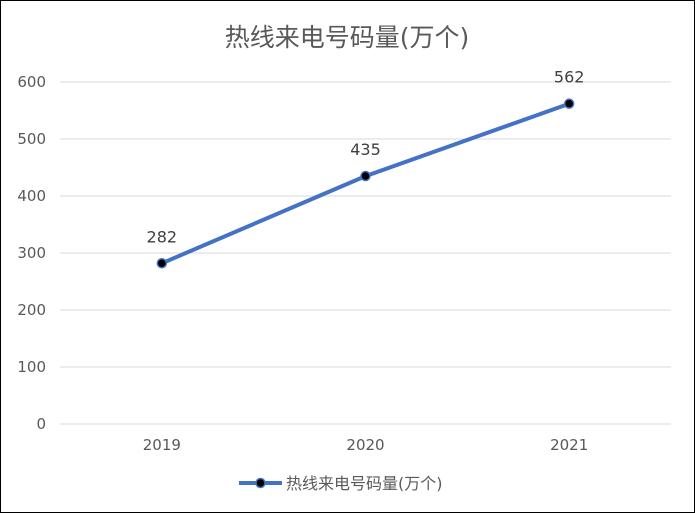 The height and width of the screenshot is (513, 695). I want to click on legend-marker-swatch, so click(260, 483).